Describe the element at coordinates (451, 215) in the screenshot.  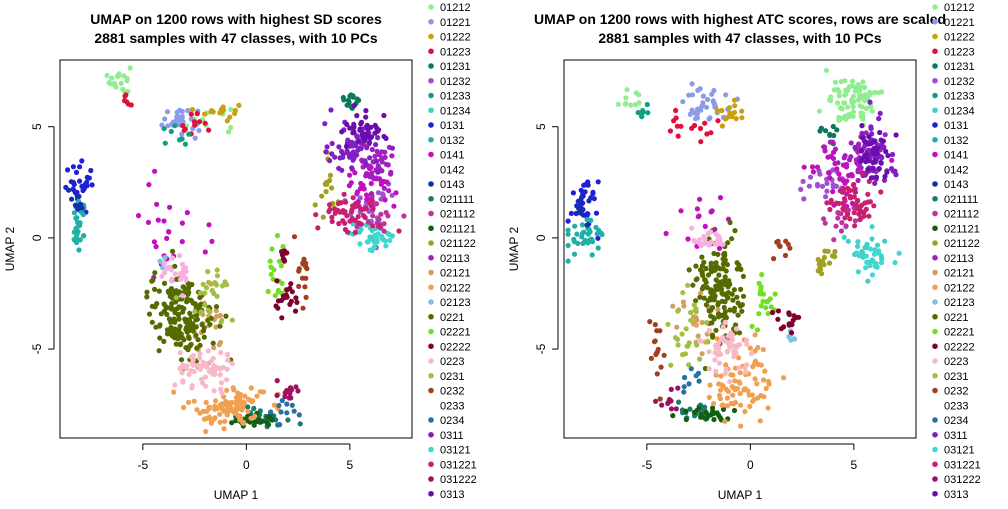
I see `legend-item: 021112` at that location.